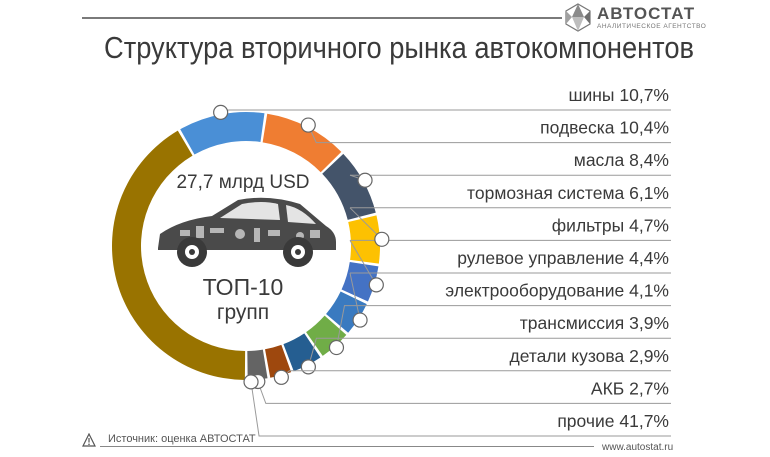  Describe the element at coordinates (251, 382) in the screenshot. I see `marker-прочие` at that location.